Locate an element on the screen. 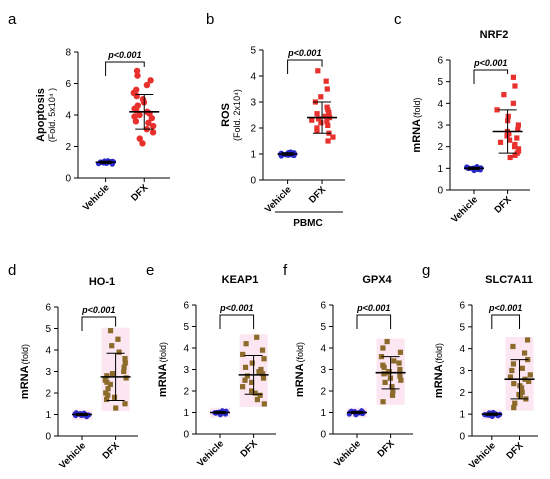 Image resolution: width=550 pixels, height=479 pixels. group-label: PBMC is located at coordinates (307, 223).